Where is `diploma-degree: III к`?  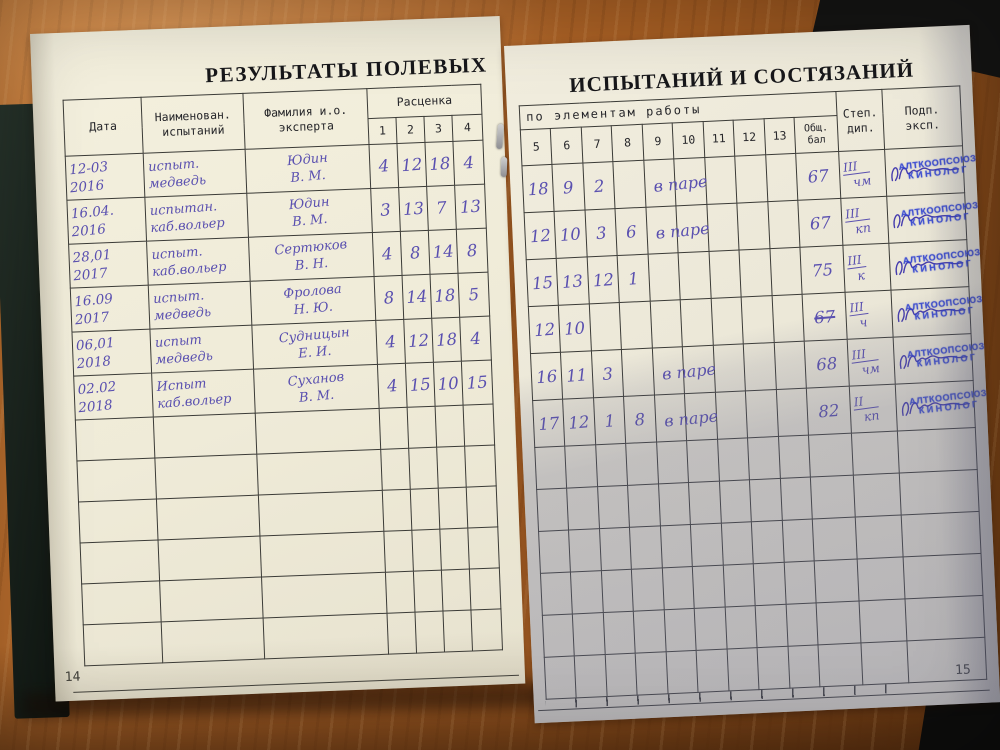
diploma-degree: III к is located at coordinates (856, 267).